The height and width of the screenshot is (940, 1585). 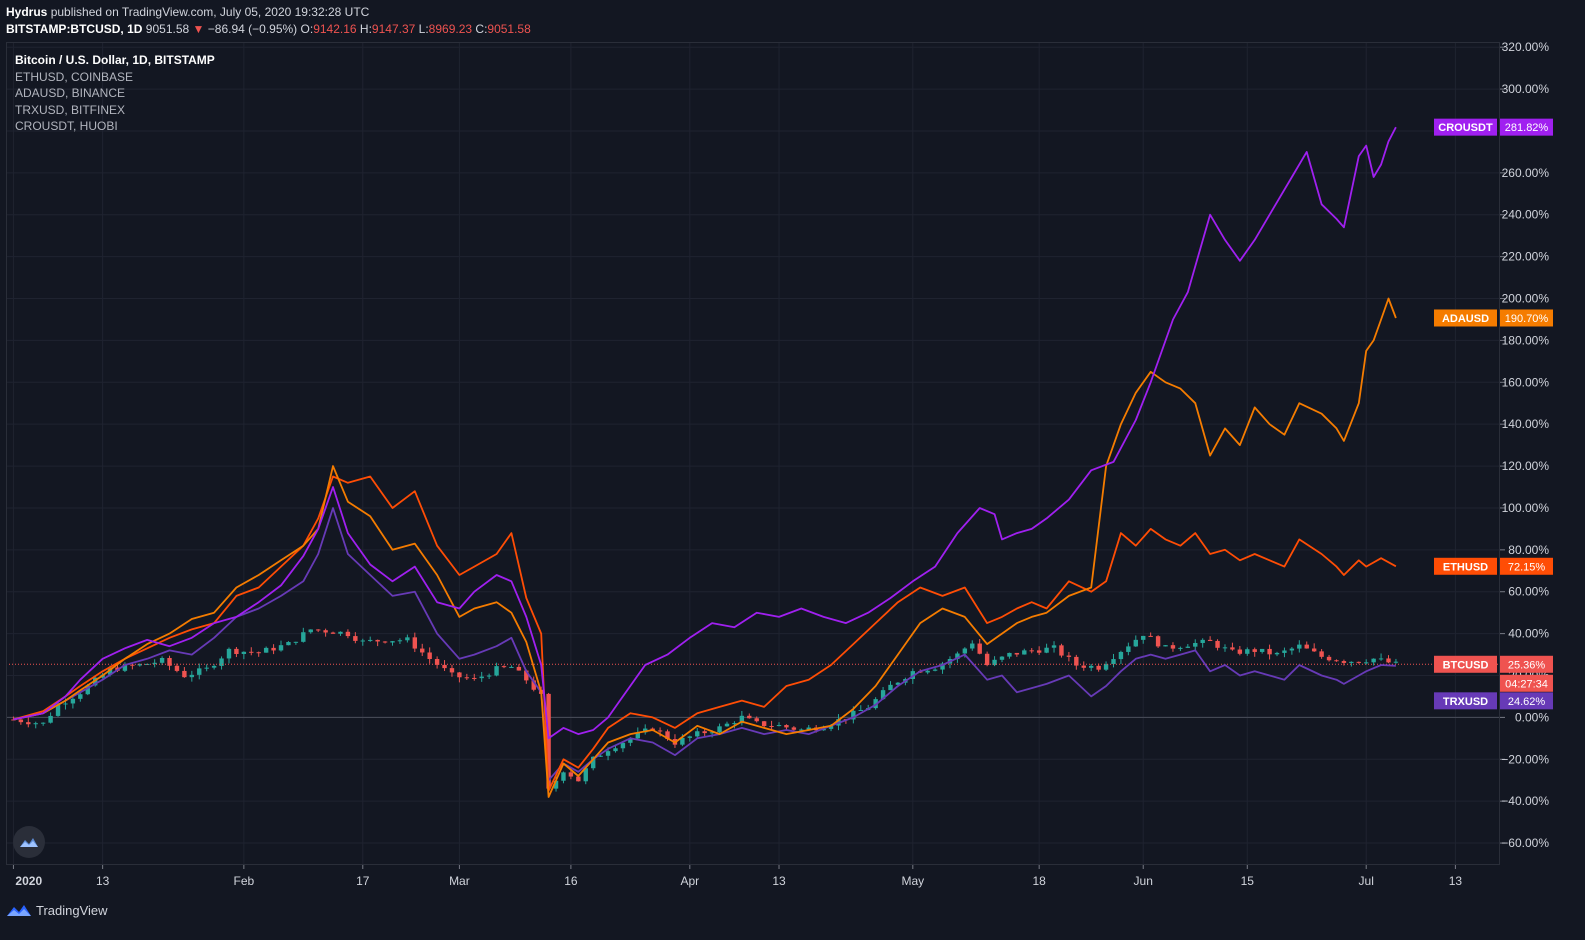 I want to click on legend-item-trxusd: TRXUSD, BITFINEX, so click(x=70, y=109).